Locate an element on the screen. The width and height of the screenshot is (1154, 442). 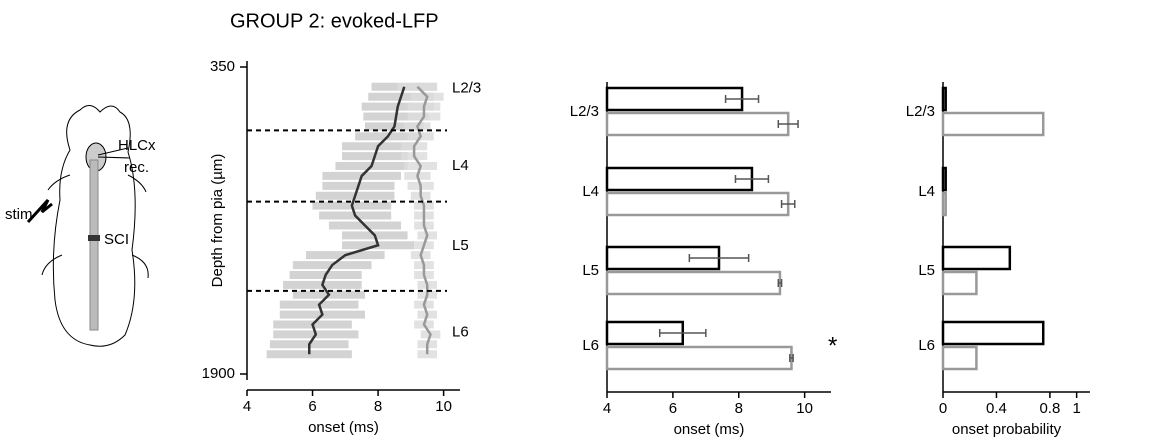
figure-title: GROUP 2: evoked-LFP is located at coordinates (334, 21).